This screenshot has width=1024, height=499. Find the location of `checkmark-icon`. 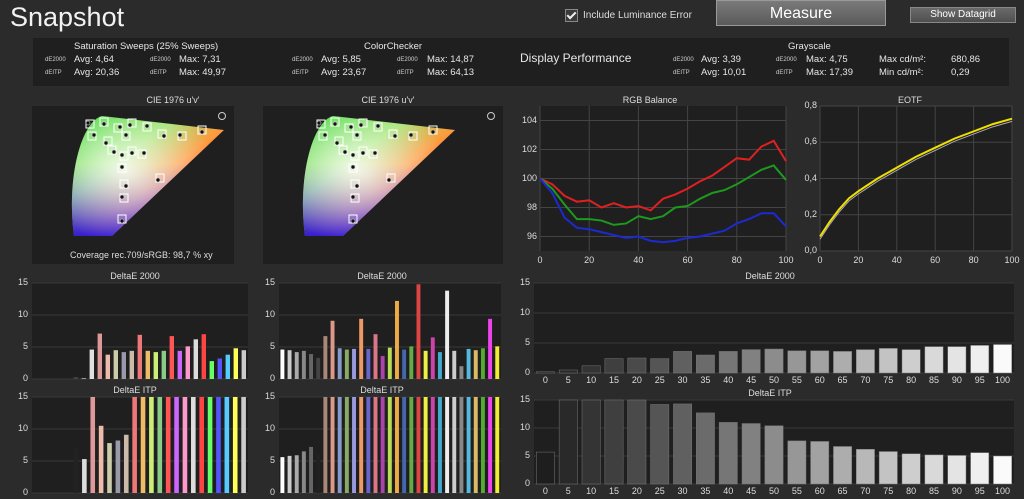

checkmark-icon is located at coordinates (571, 15).